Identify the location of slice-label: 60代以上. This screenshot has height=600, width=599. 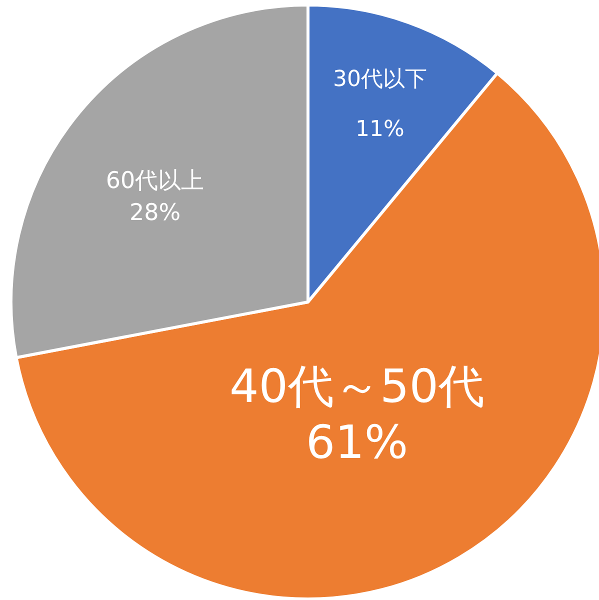
(155, 181).